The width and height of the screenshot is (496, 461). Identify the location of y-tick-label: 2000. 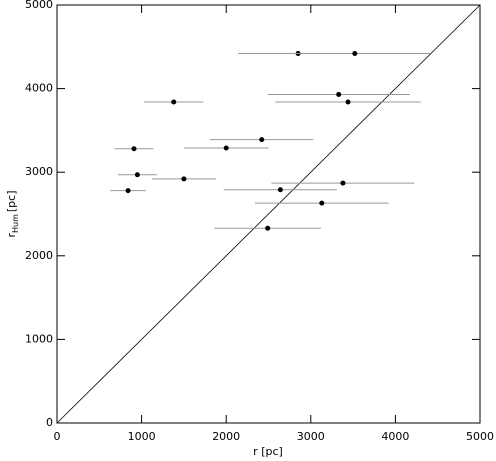
(39, 255).